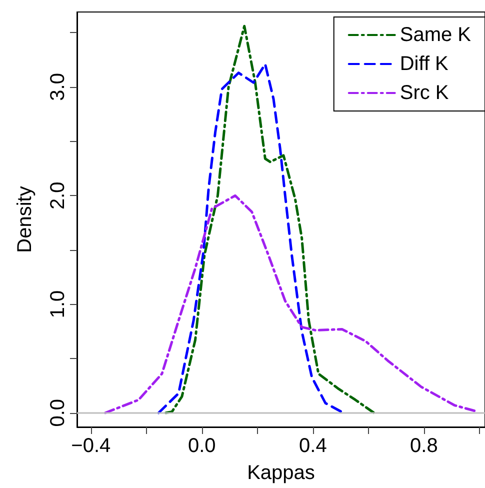 Image resolution: width=485 pixels, height=488 pixels. I want to click on legend-label: Diff K, so click(425, 64).